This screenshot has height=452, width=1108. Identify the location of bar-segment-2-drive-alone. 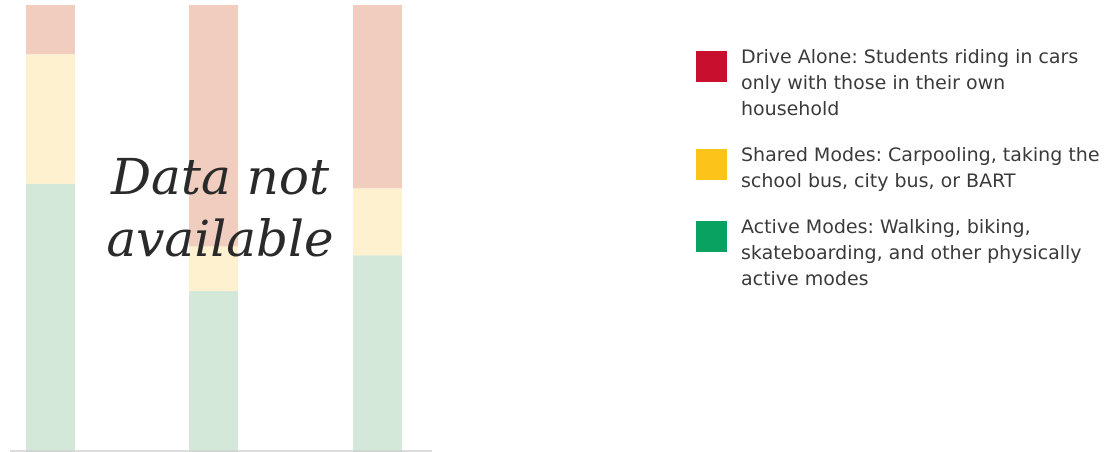
(213, 126).